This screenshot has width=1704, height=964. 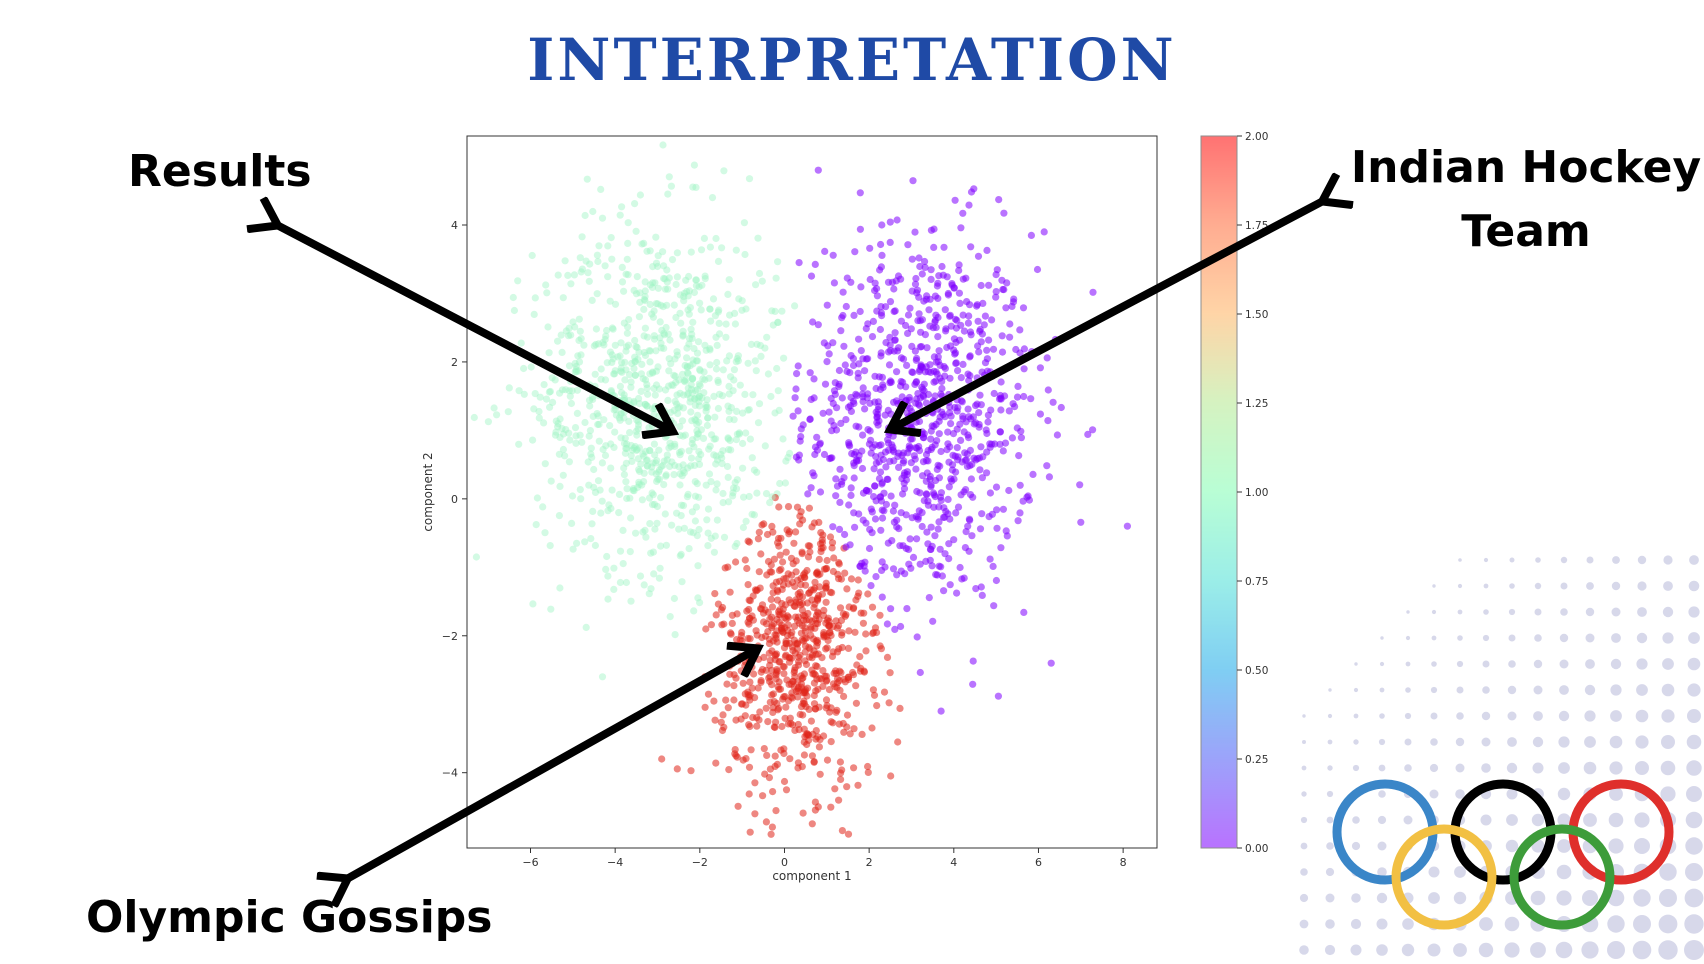 What do you see at coordinates (1123, 862) in the screenshot?
I see `x-tick-label: 8` at bounding box center [1123, 862].